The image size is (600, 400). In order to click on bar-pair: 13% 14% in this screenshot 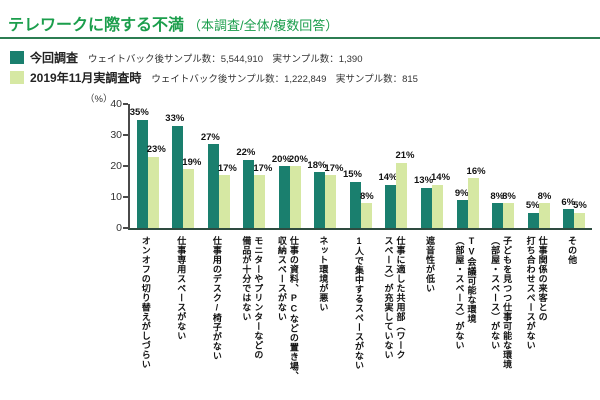, I will do `click(432, 166)`.